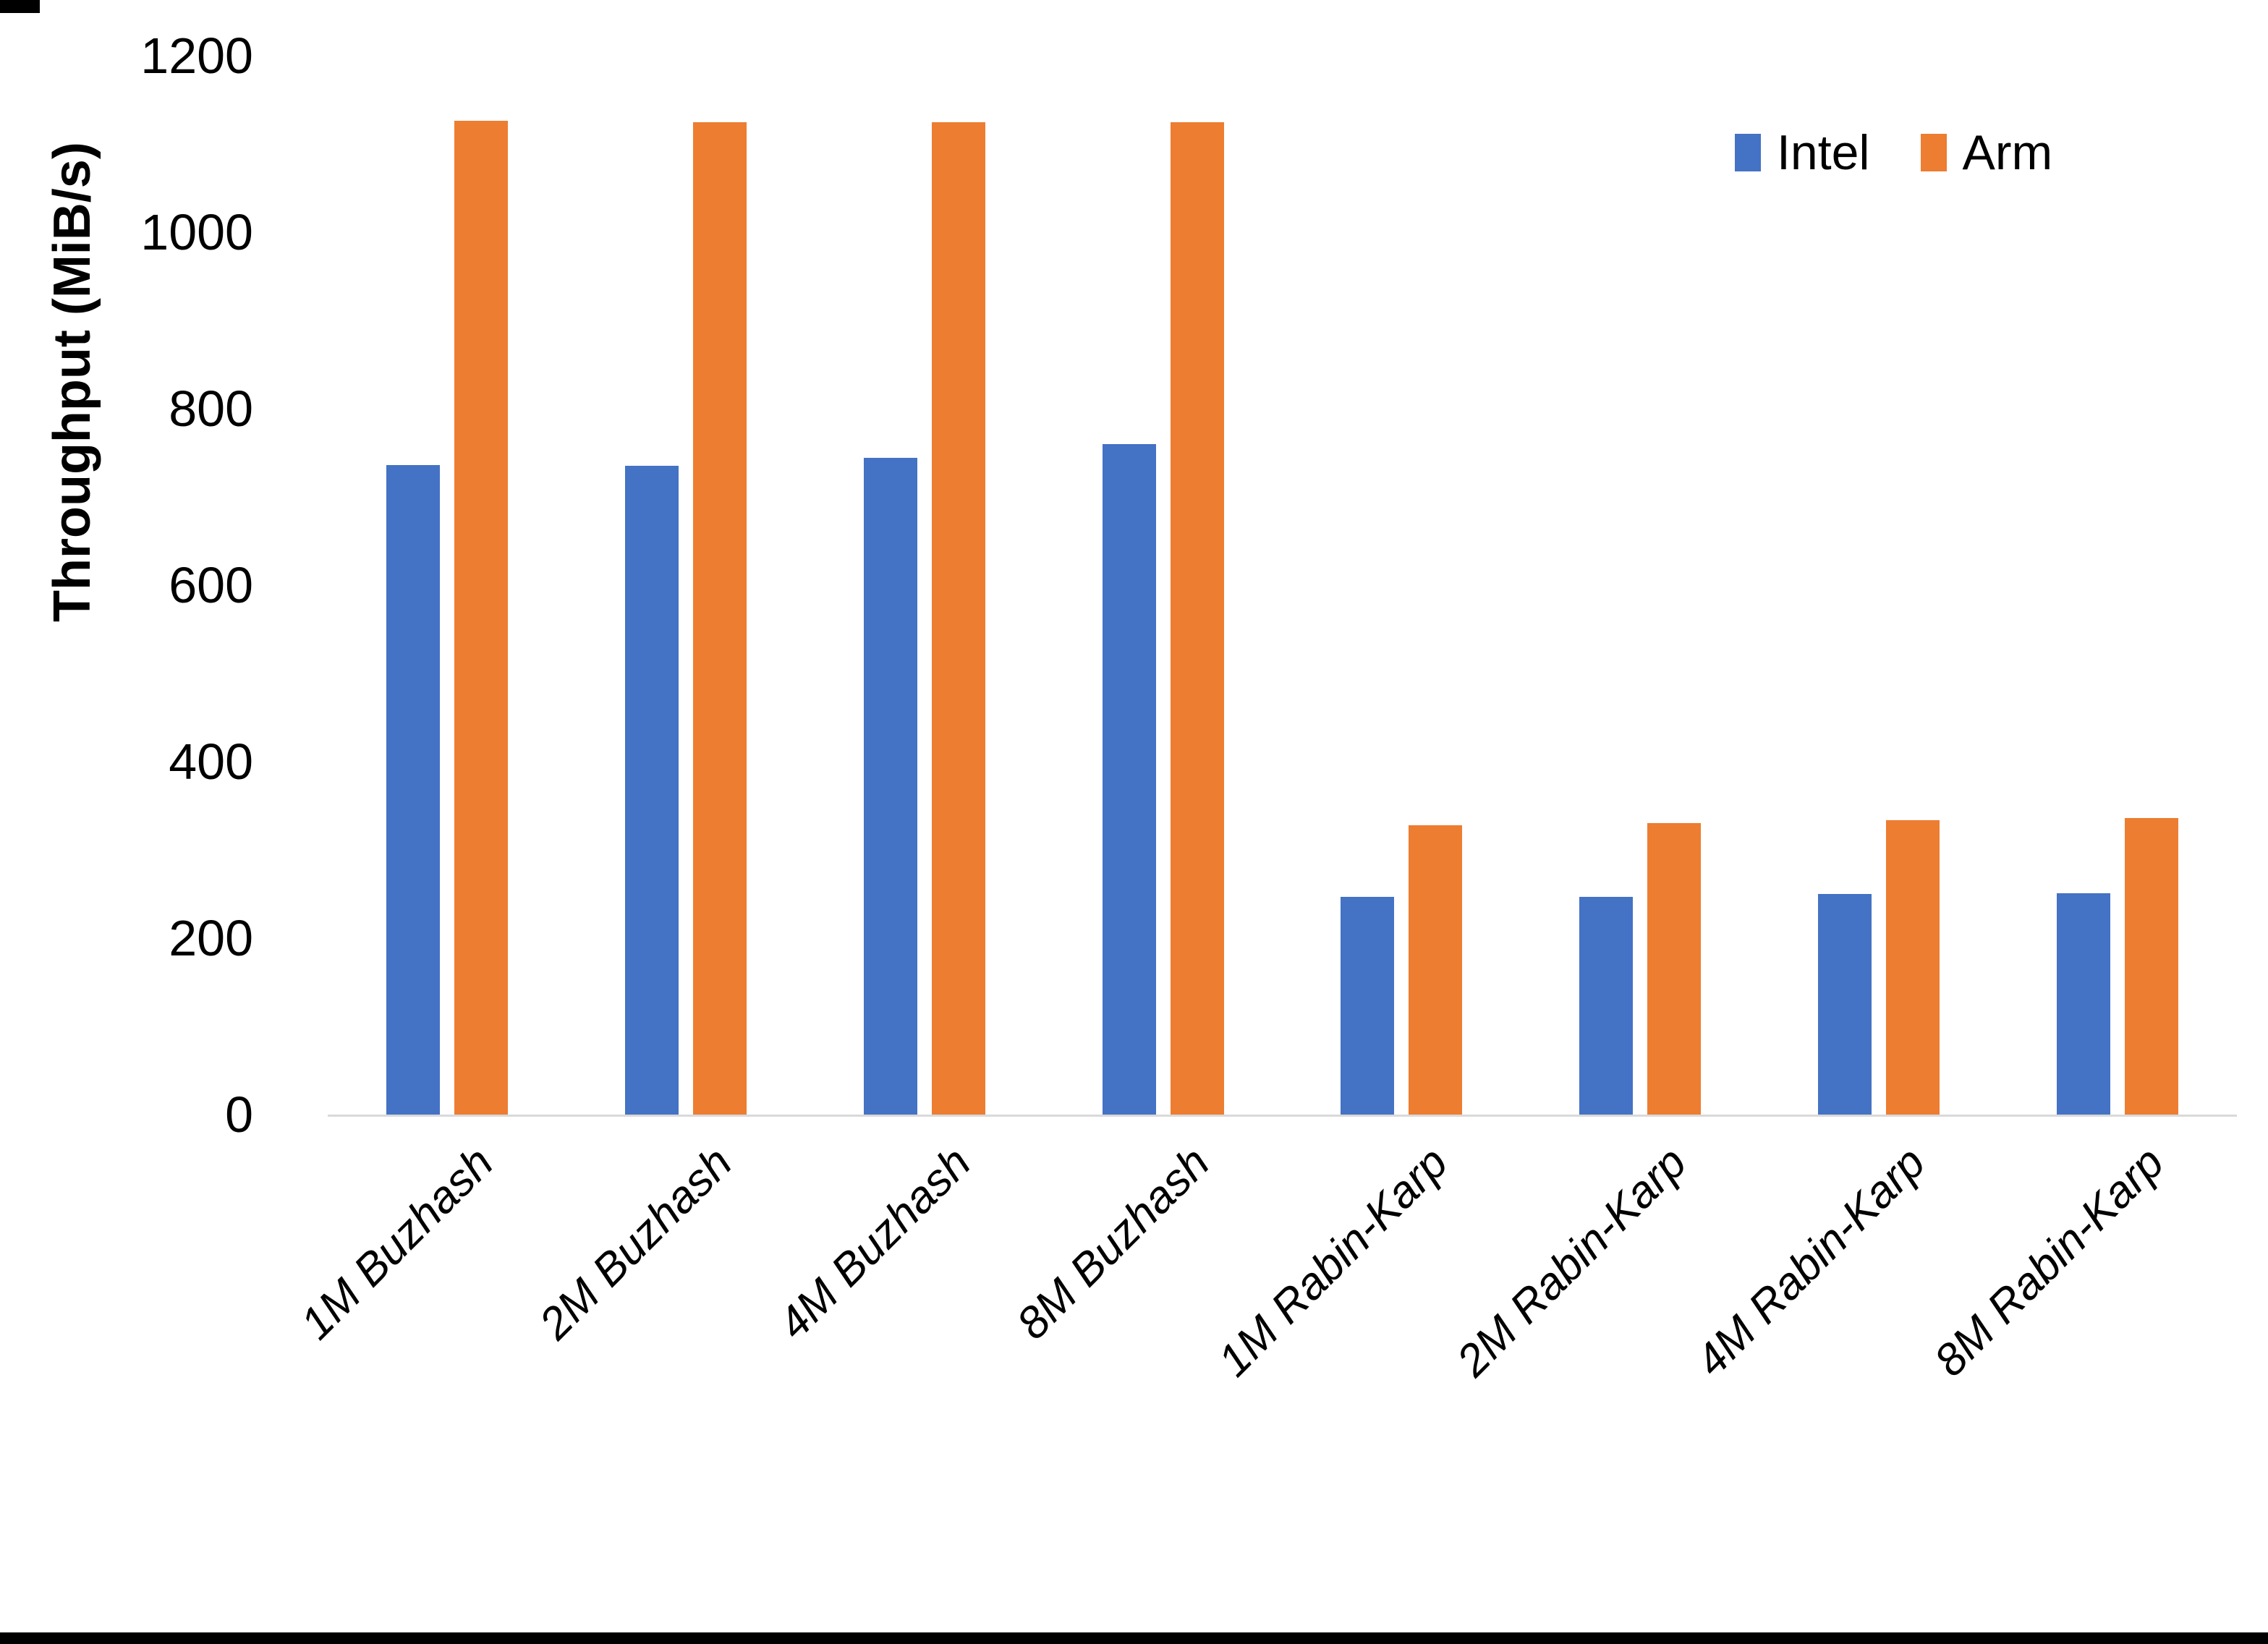  I want to click on x-tick-label-2m-buzhash: 2M Buzhash, so click(636, 1243).